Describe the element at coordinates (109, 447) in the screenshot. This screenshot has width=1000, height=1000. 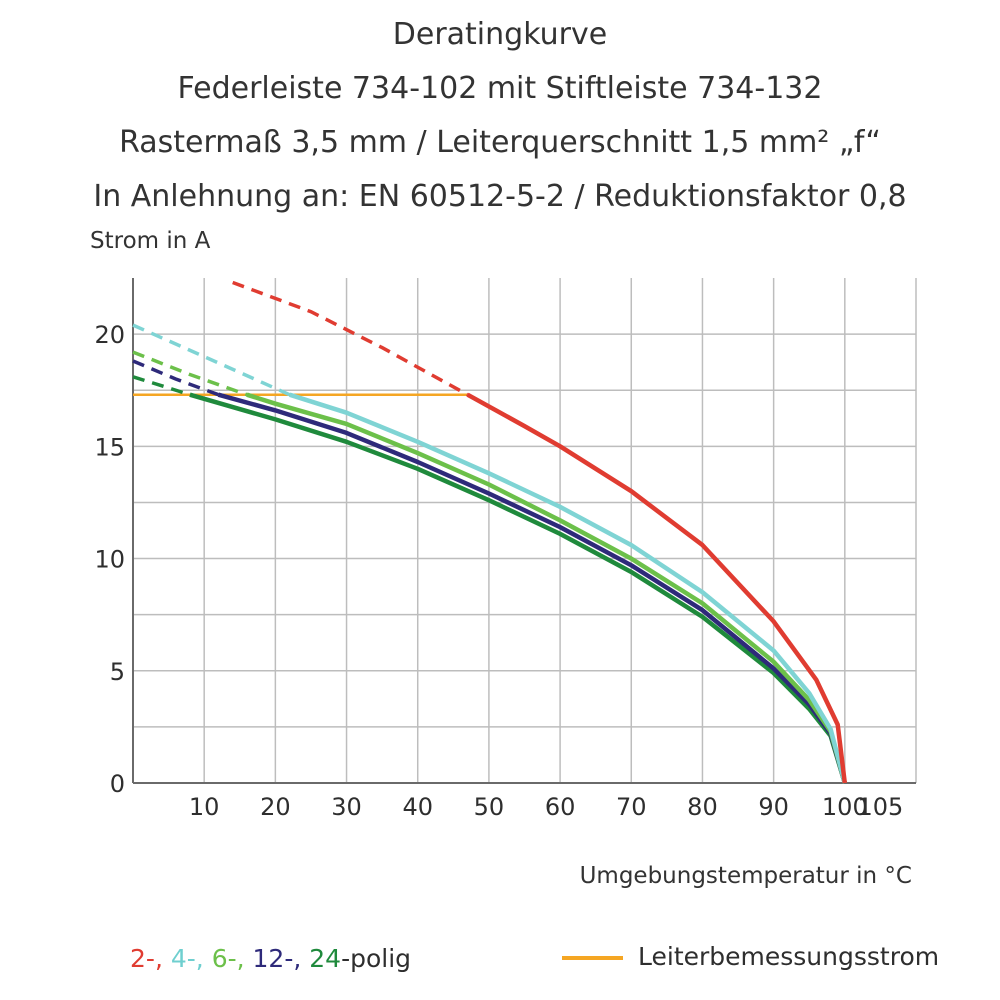
I see `y-tick-label: 15` at that location.